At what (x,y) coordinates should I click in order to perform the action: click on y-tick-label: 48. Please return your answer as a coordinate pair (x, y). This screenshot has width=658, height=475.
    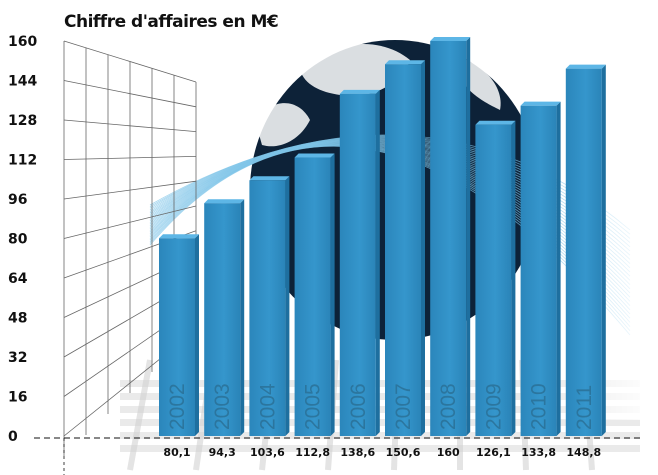
    Looking at the image, I should click on (17, 319).